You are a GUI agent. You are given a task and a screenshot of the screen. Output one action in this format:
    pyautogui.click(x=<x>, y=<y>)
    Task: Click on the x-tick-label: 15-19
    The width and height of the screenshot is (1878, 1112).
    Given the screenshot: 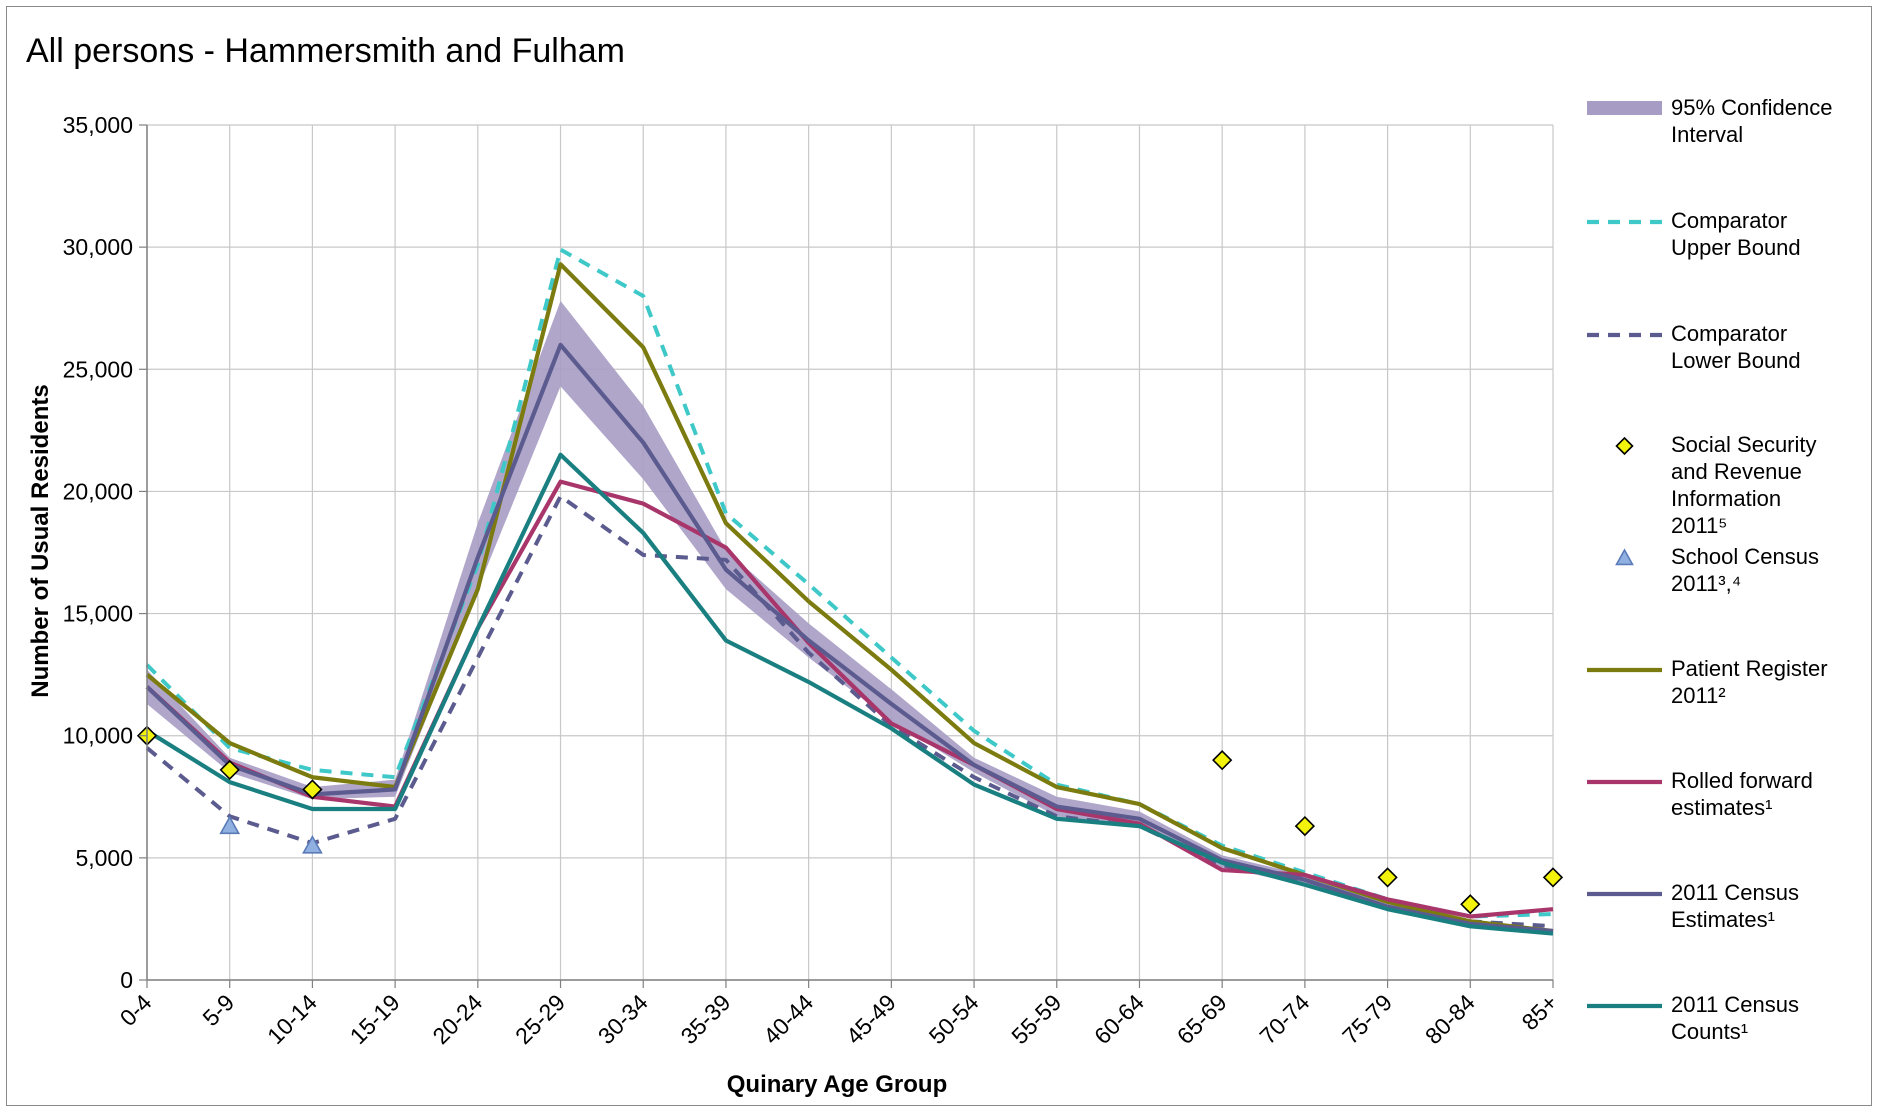 What is the action you would take?
    pyautogui.click(x=375, y=1019)
    